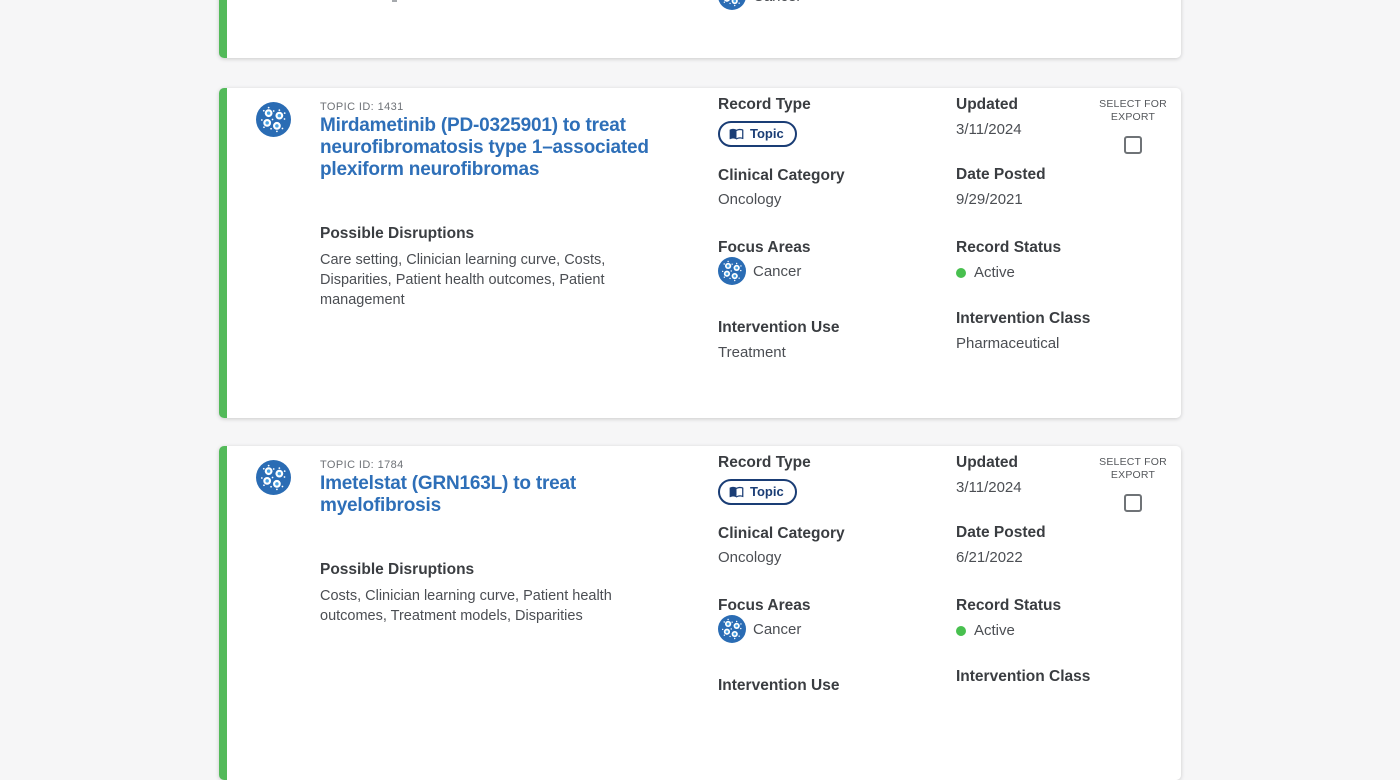  Describe the element at coordinates (394, 1) in the screenshot. I see `clipped-text-fragment` at that location.